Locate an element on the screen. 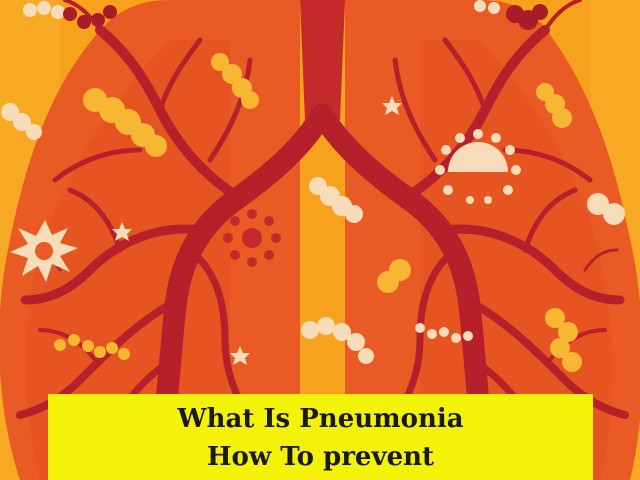  caption-line-title: What Is Pneumonia is located at coordinates (320, 419).